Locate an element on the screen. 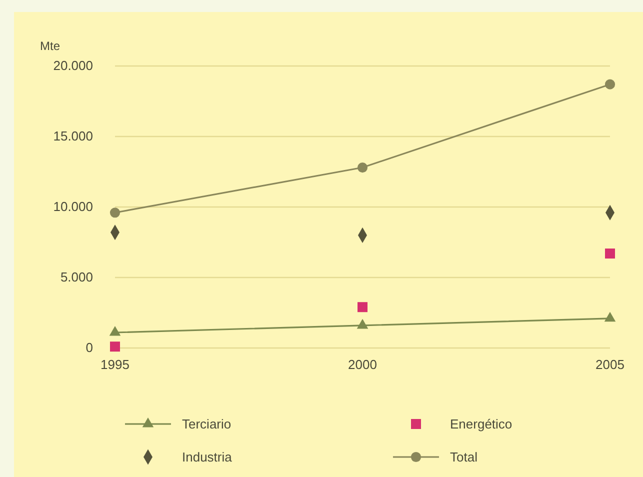 The height and width of the screenshot is (477, 643). x-tick-label: 2005 is located at coordinates (610, 364).